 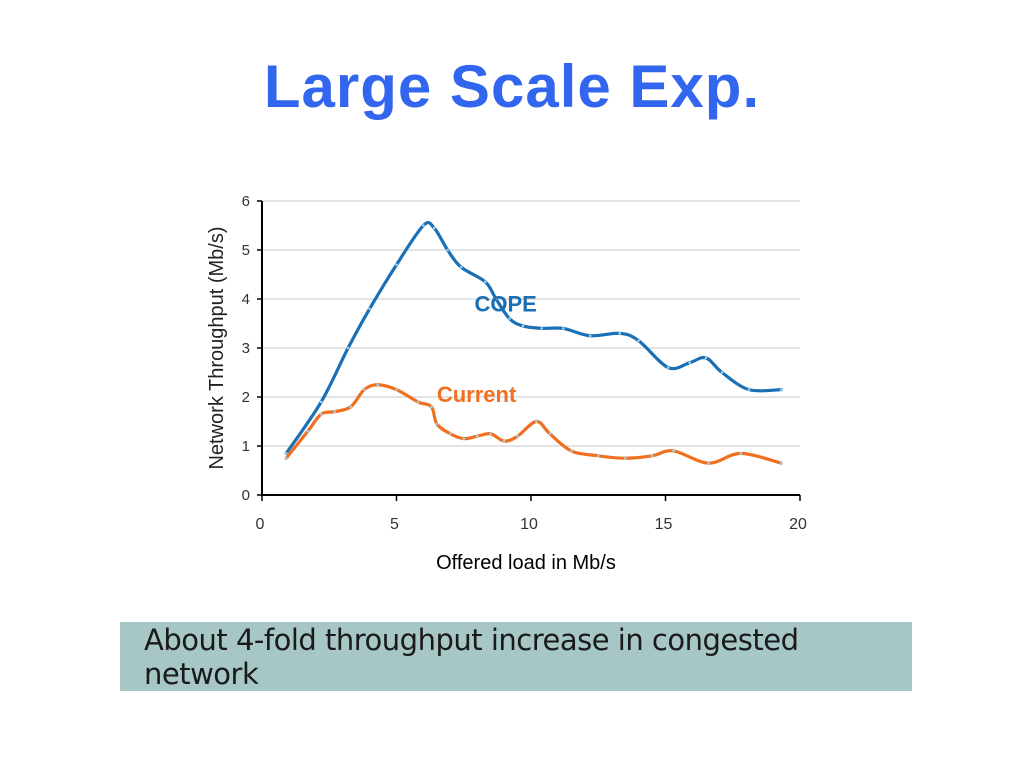 I want to click on y-tick-label: 4, so click(x=246, y=299).